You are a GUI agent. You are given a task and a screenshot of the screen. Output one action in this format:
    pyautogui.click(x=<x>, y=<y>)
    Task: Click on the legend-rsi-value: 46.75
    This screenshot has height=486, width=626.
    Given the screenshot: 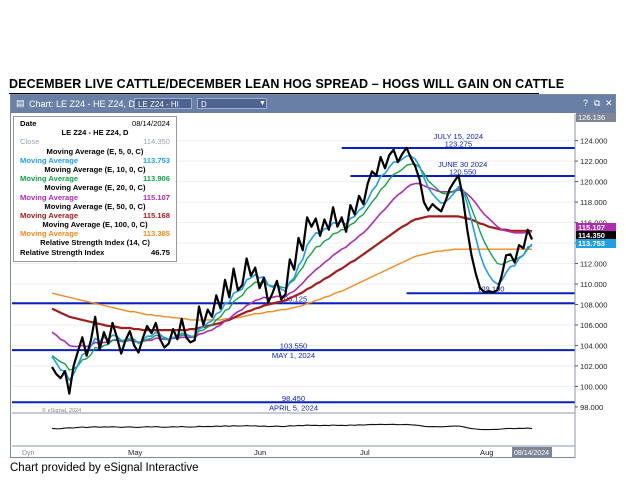 What is the action you would take?
    pyautogui.click(x=160, y=252)
    